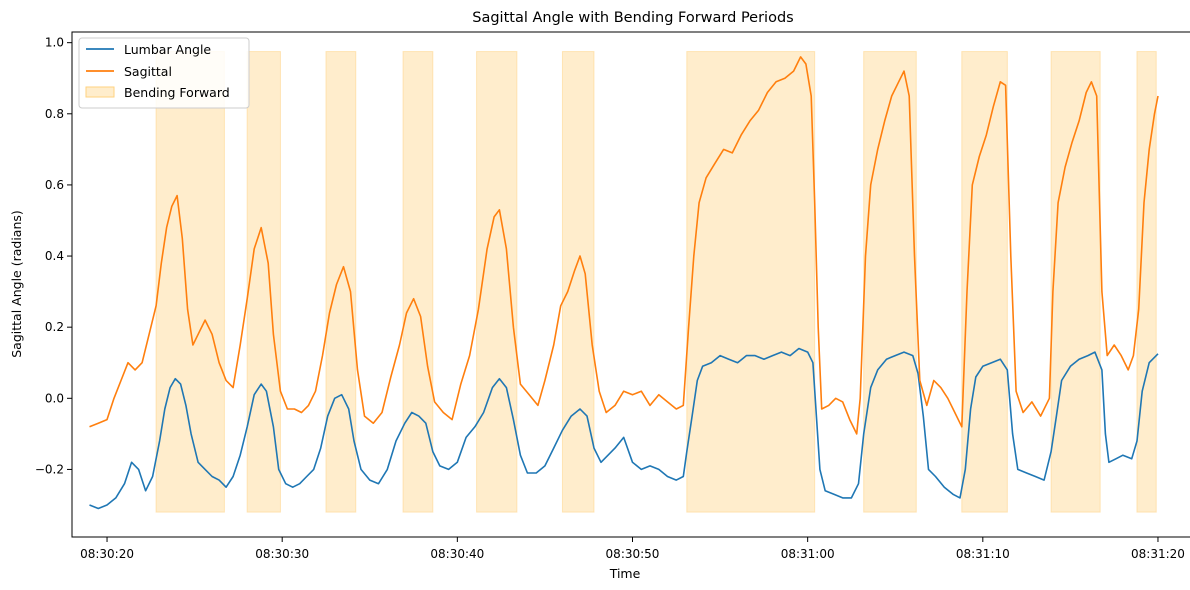 Image resolution: width=1190 pixels, height=590 pixels. I want to click on legend-box, so click(164, 73).